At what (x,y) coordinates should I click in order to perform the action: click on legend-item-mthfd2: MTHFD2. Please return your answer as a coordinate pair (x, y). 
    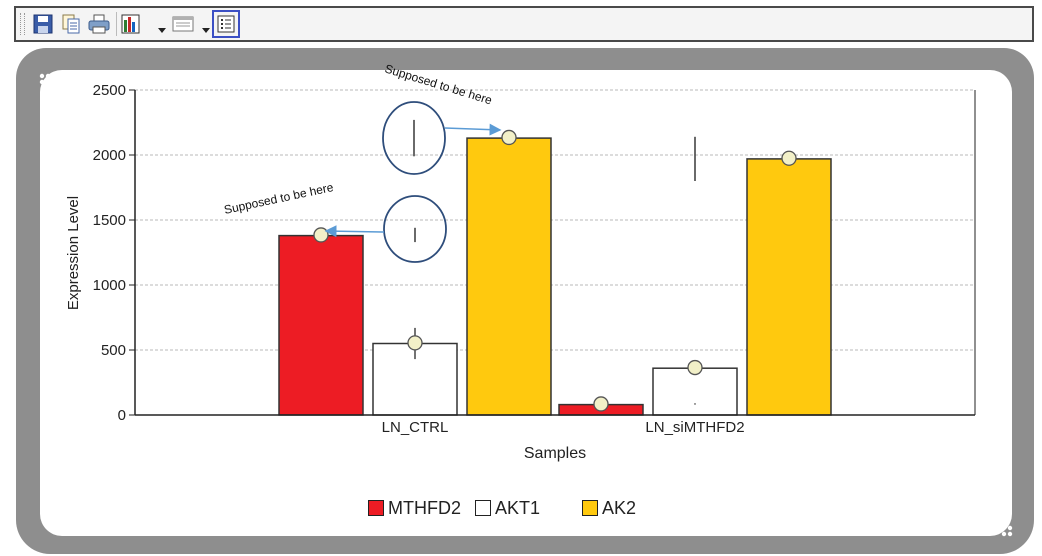
    Looking at the image, I should click on (414, 508).